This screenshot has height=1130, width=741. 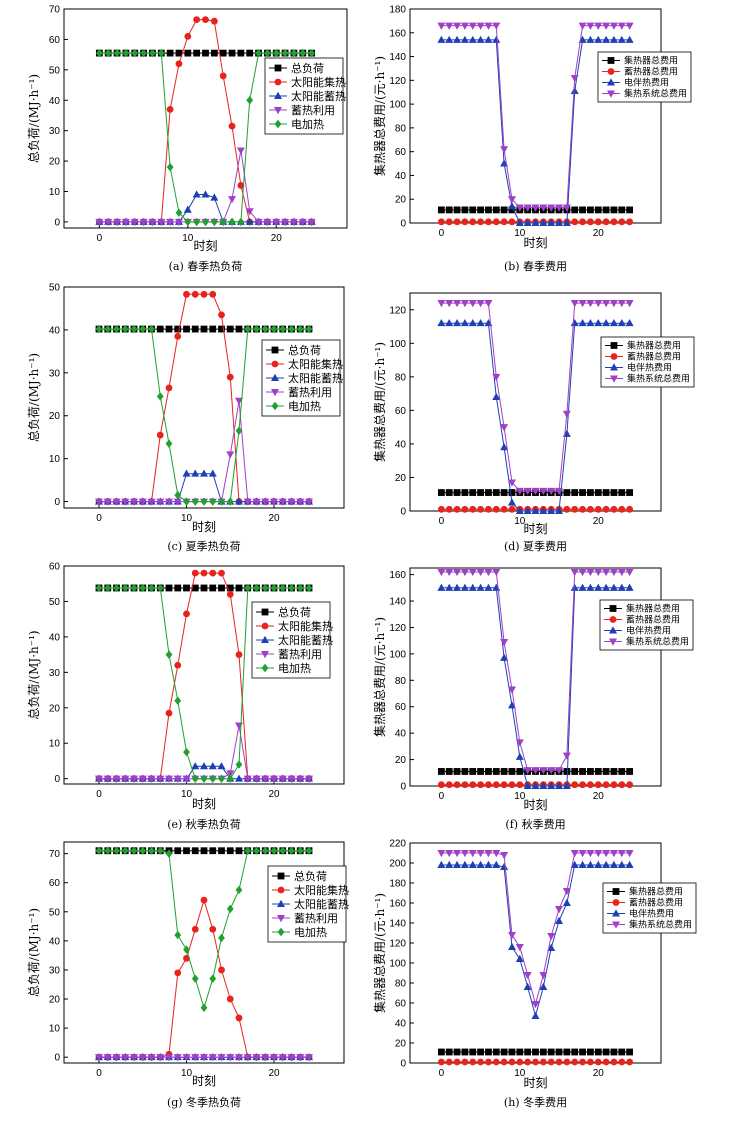 I want to click on x-axis-label: 时刻, so click(x=535, y=805).